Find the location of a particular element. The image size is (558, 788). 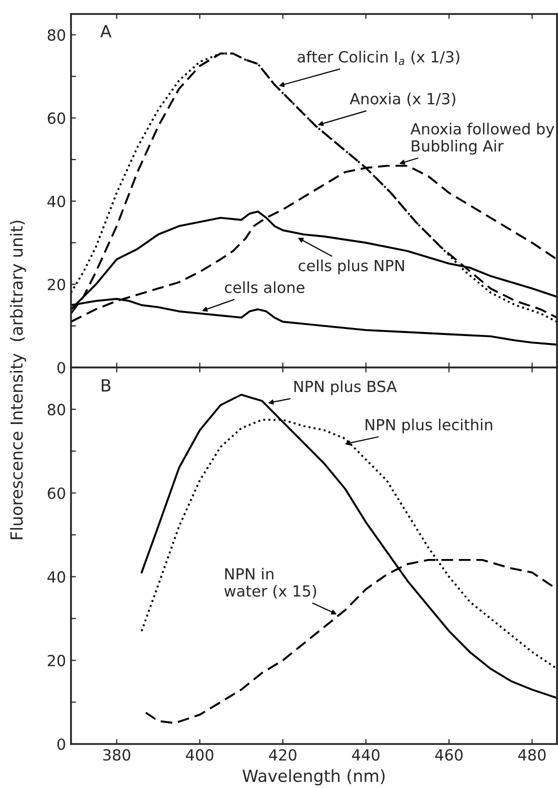

annotation: NPN in water (x 15) is located at coordinates (270, 583).